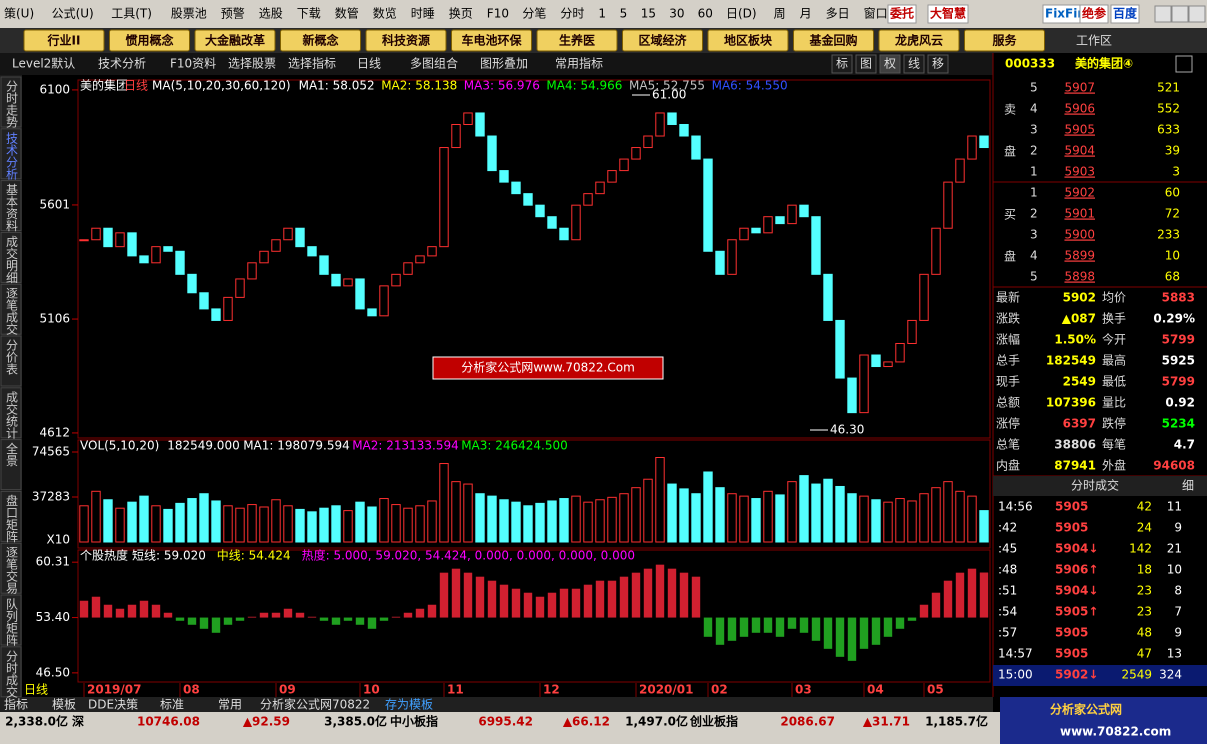  What do you see at coordinates (1094, 13) in the screenshot?
I see `menu-logo: 绝参` at bounding box center [1094, 13].